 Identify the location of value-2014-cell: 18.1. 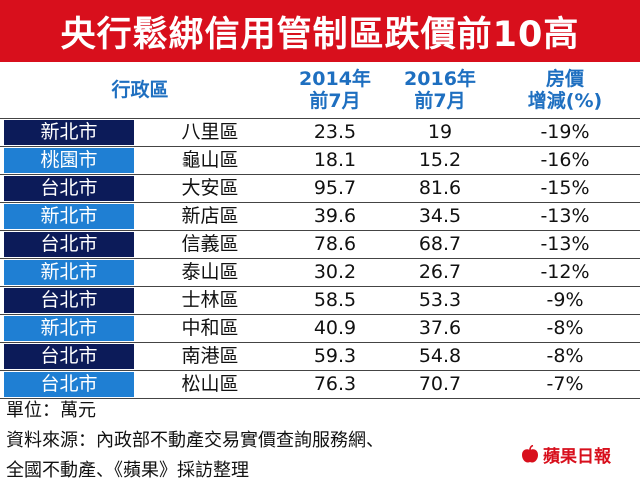
(335, 160).